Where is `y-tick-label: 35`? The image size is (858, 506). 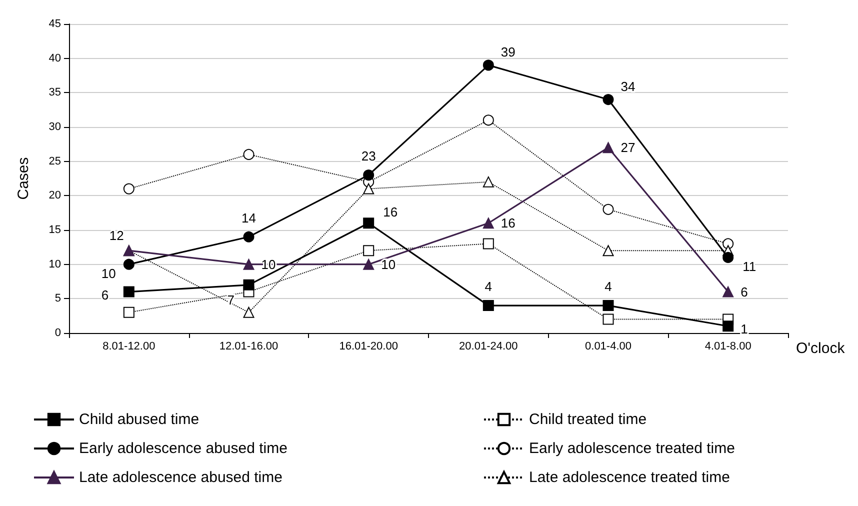
y-tick-label: 35 is located at coordinates (54, 92).